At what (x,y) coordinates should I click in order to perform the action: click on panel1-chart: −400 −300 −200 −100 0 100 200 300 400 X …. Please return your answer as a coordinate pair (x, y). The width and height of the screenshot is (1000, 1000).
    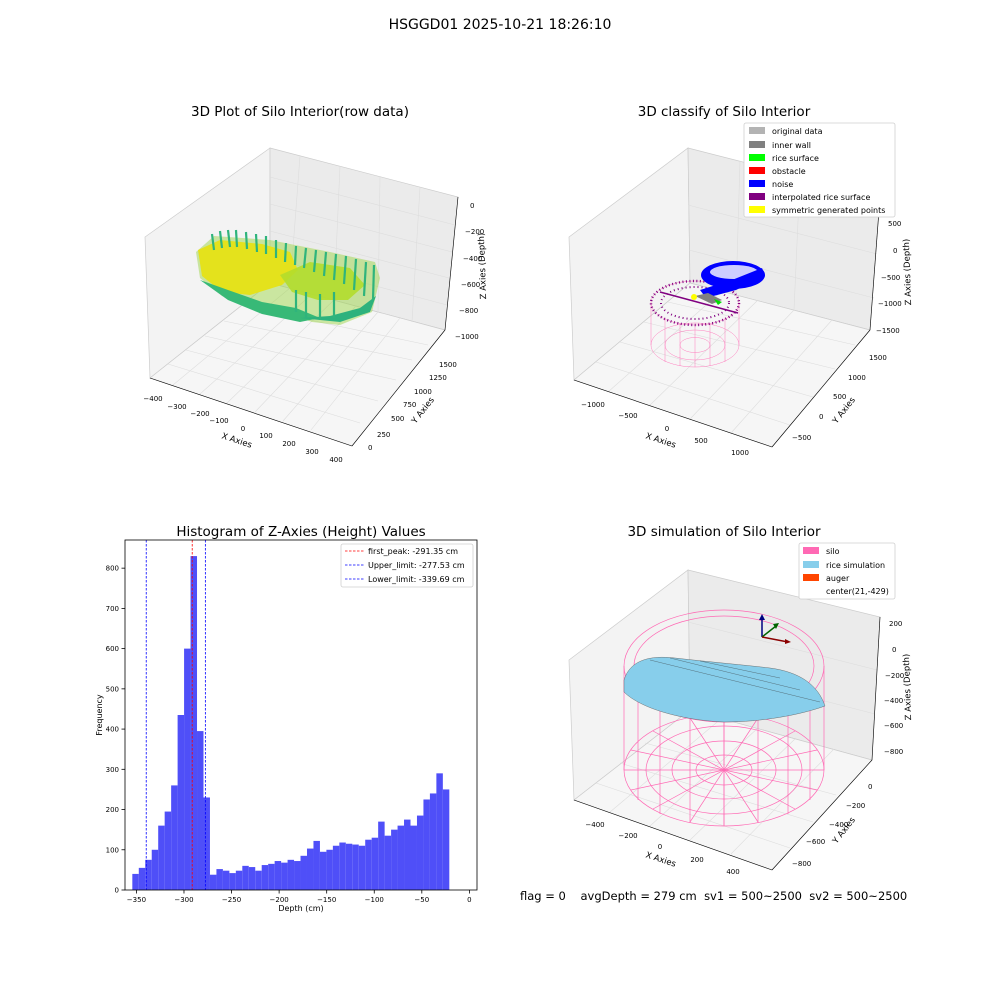
    Looking at the image, I should click on (316, 305).